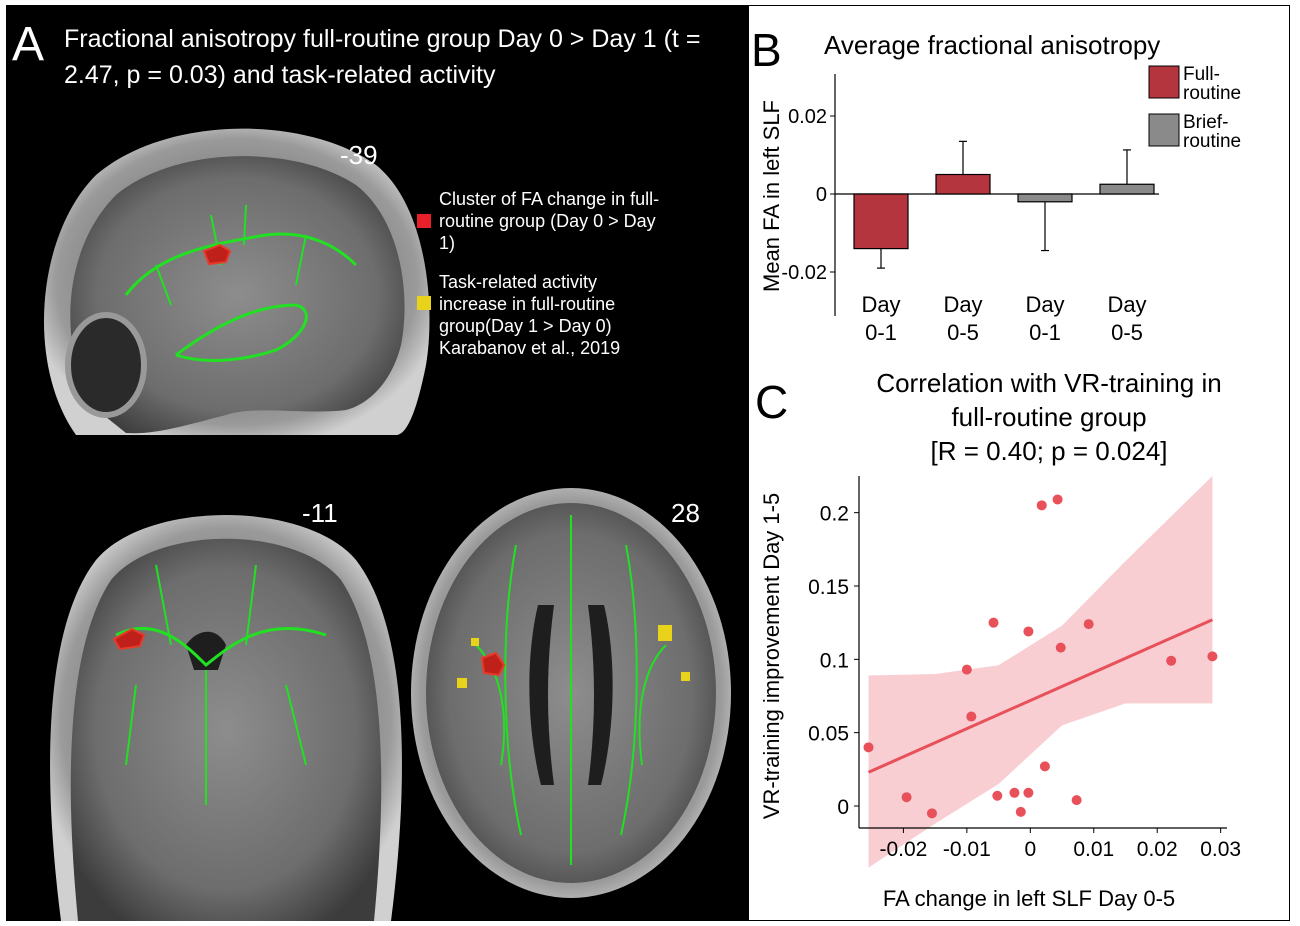 Image resolution: width=1300 pixels, height=926 pixels. I want to click on sagittal-slice-number: -39, so click(359, 155).